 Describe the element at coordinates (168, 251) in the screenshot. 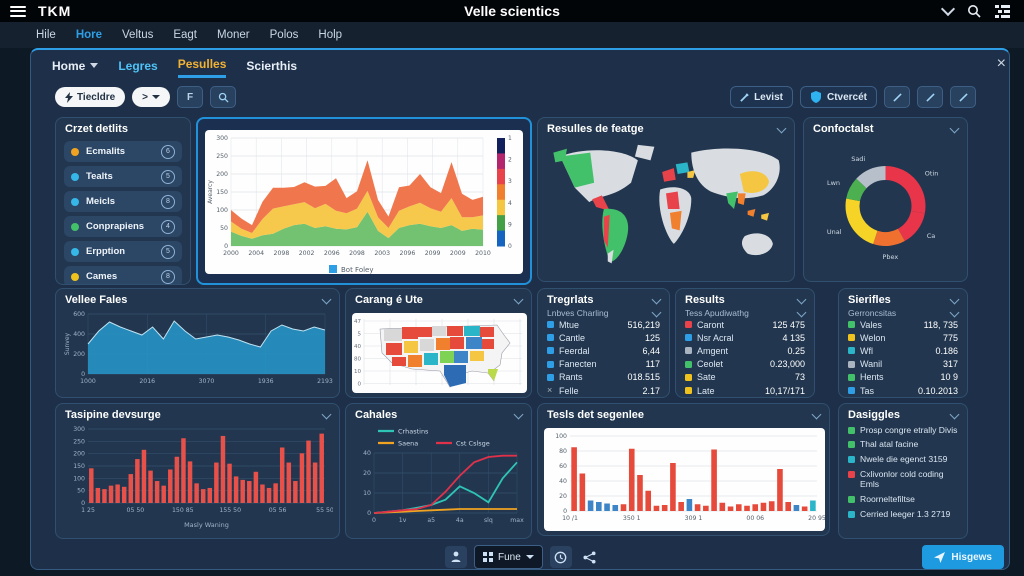

I see `item-badge: 5` at that location.